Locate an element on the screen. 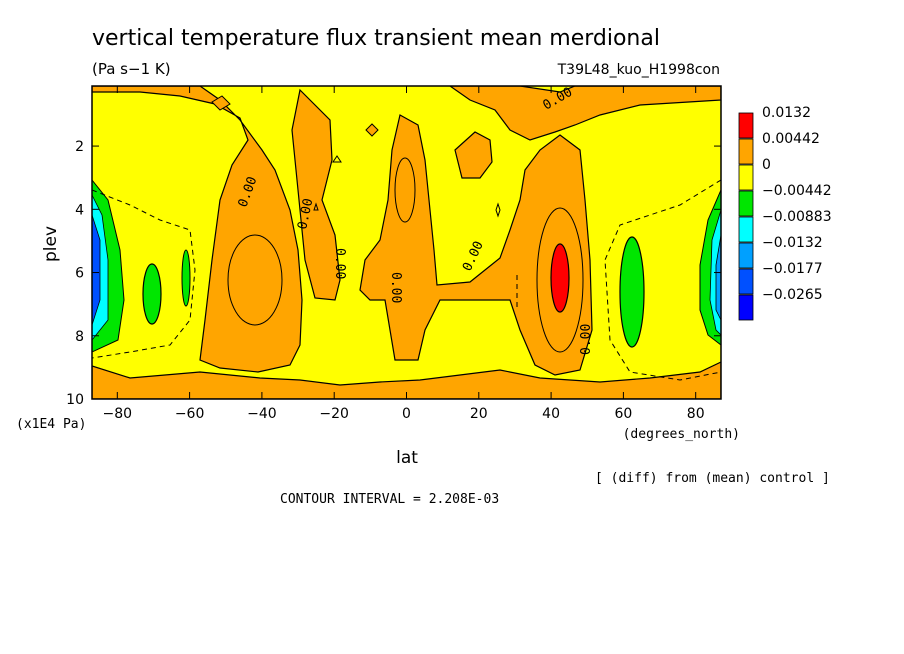 This screenshot has height=654, width=904. green-region-south is located at coordinates (152, 294).